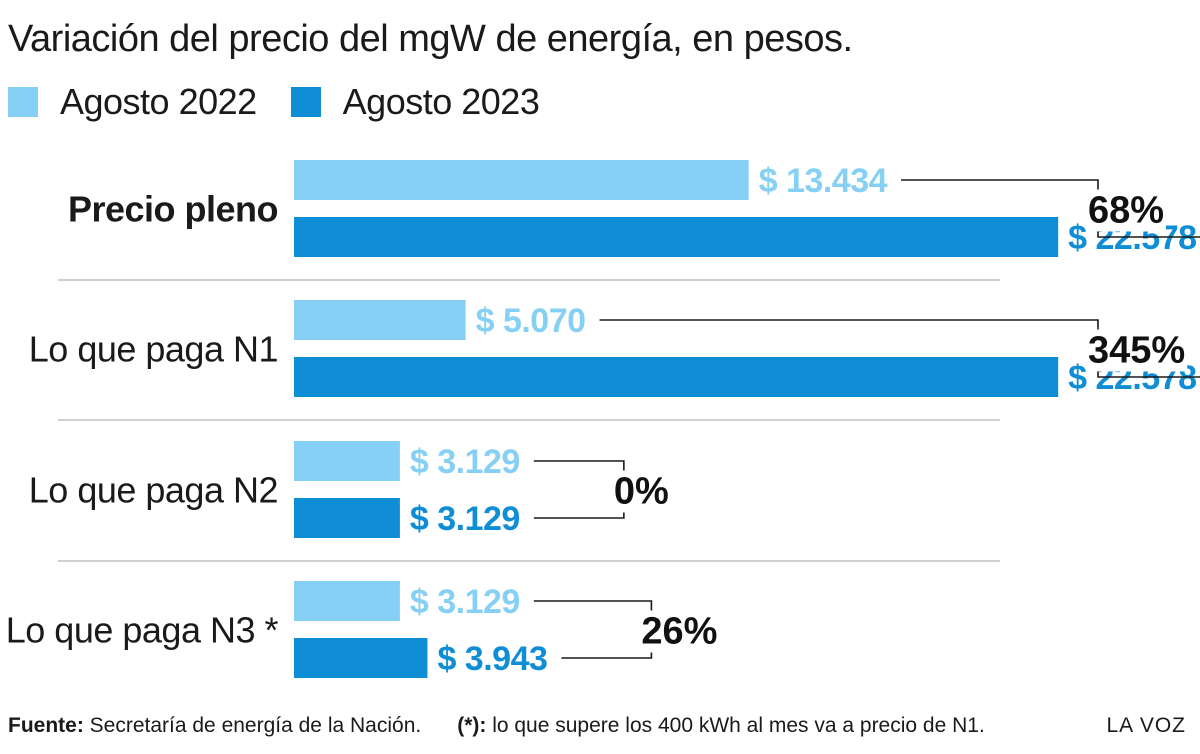 The height and width of the screenshot is (754, 1200). What do you see at coordinates (153, 349) in the screenshot?
I see `category-label: Lo que paga N1` at bounding box center [153, 349].